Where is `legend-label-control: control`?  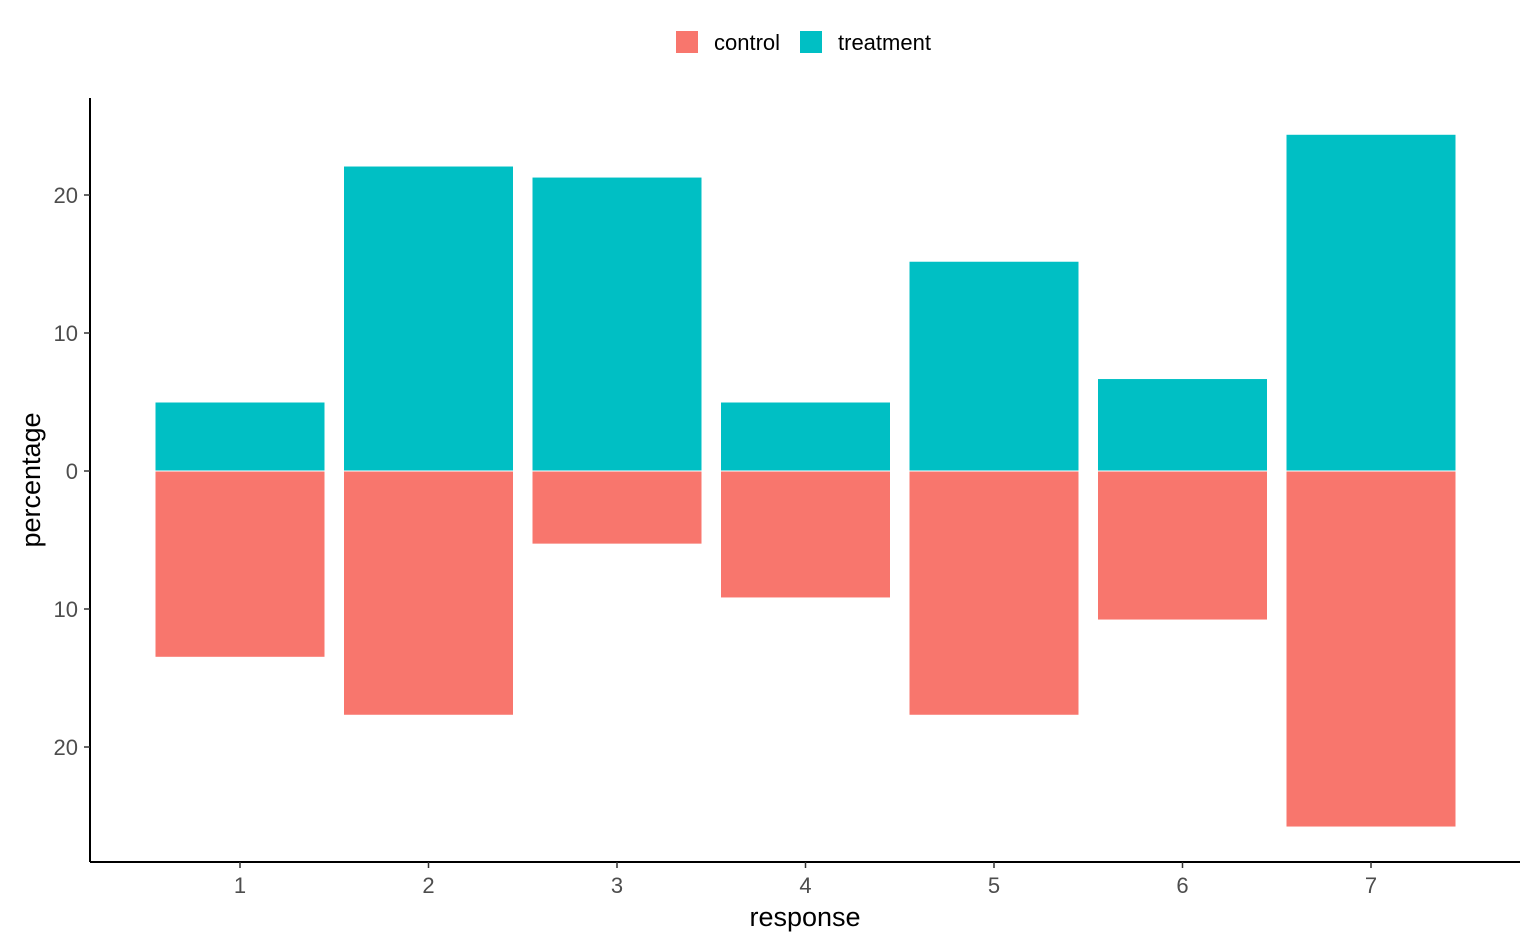
legend-label-control: control is located at coordinates (747, 42).